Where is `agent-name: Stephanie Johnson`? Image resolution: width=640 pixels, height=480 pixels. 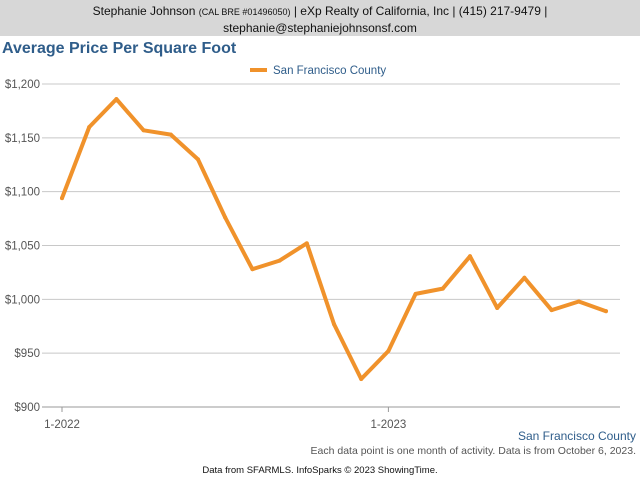 agent-name: Stephanie Johnson is located at coordinates (144, 11).